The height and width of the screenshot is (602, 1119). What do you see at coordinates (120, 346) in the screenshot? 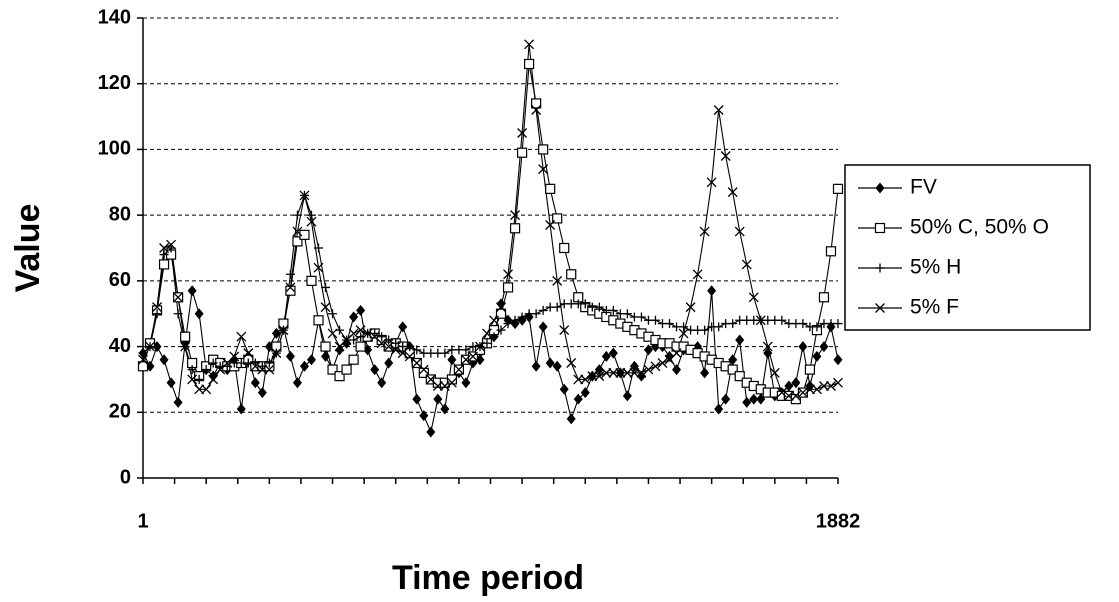
I see `y-tick-label: 40` at bounding box center [120, 346].